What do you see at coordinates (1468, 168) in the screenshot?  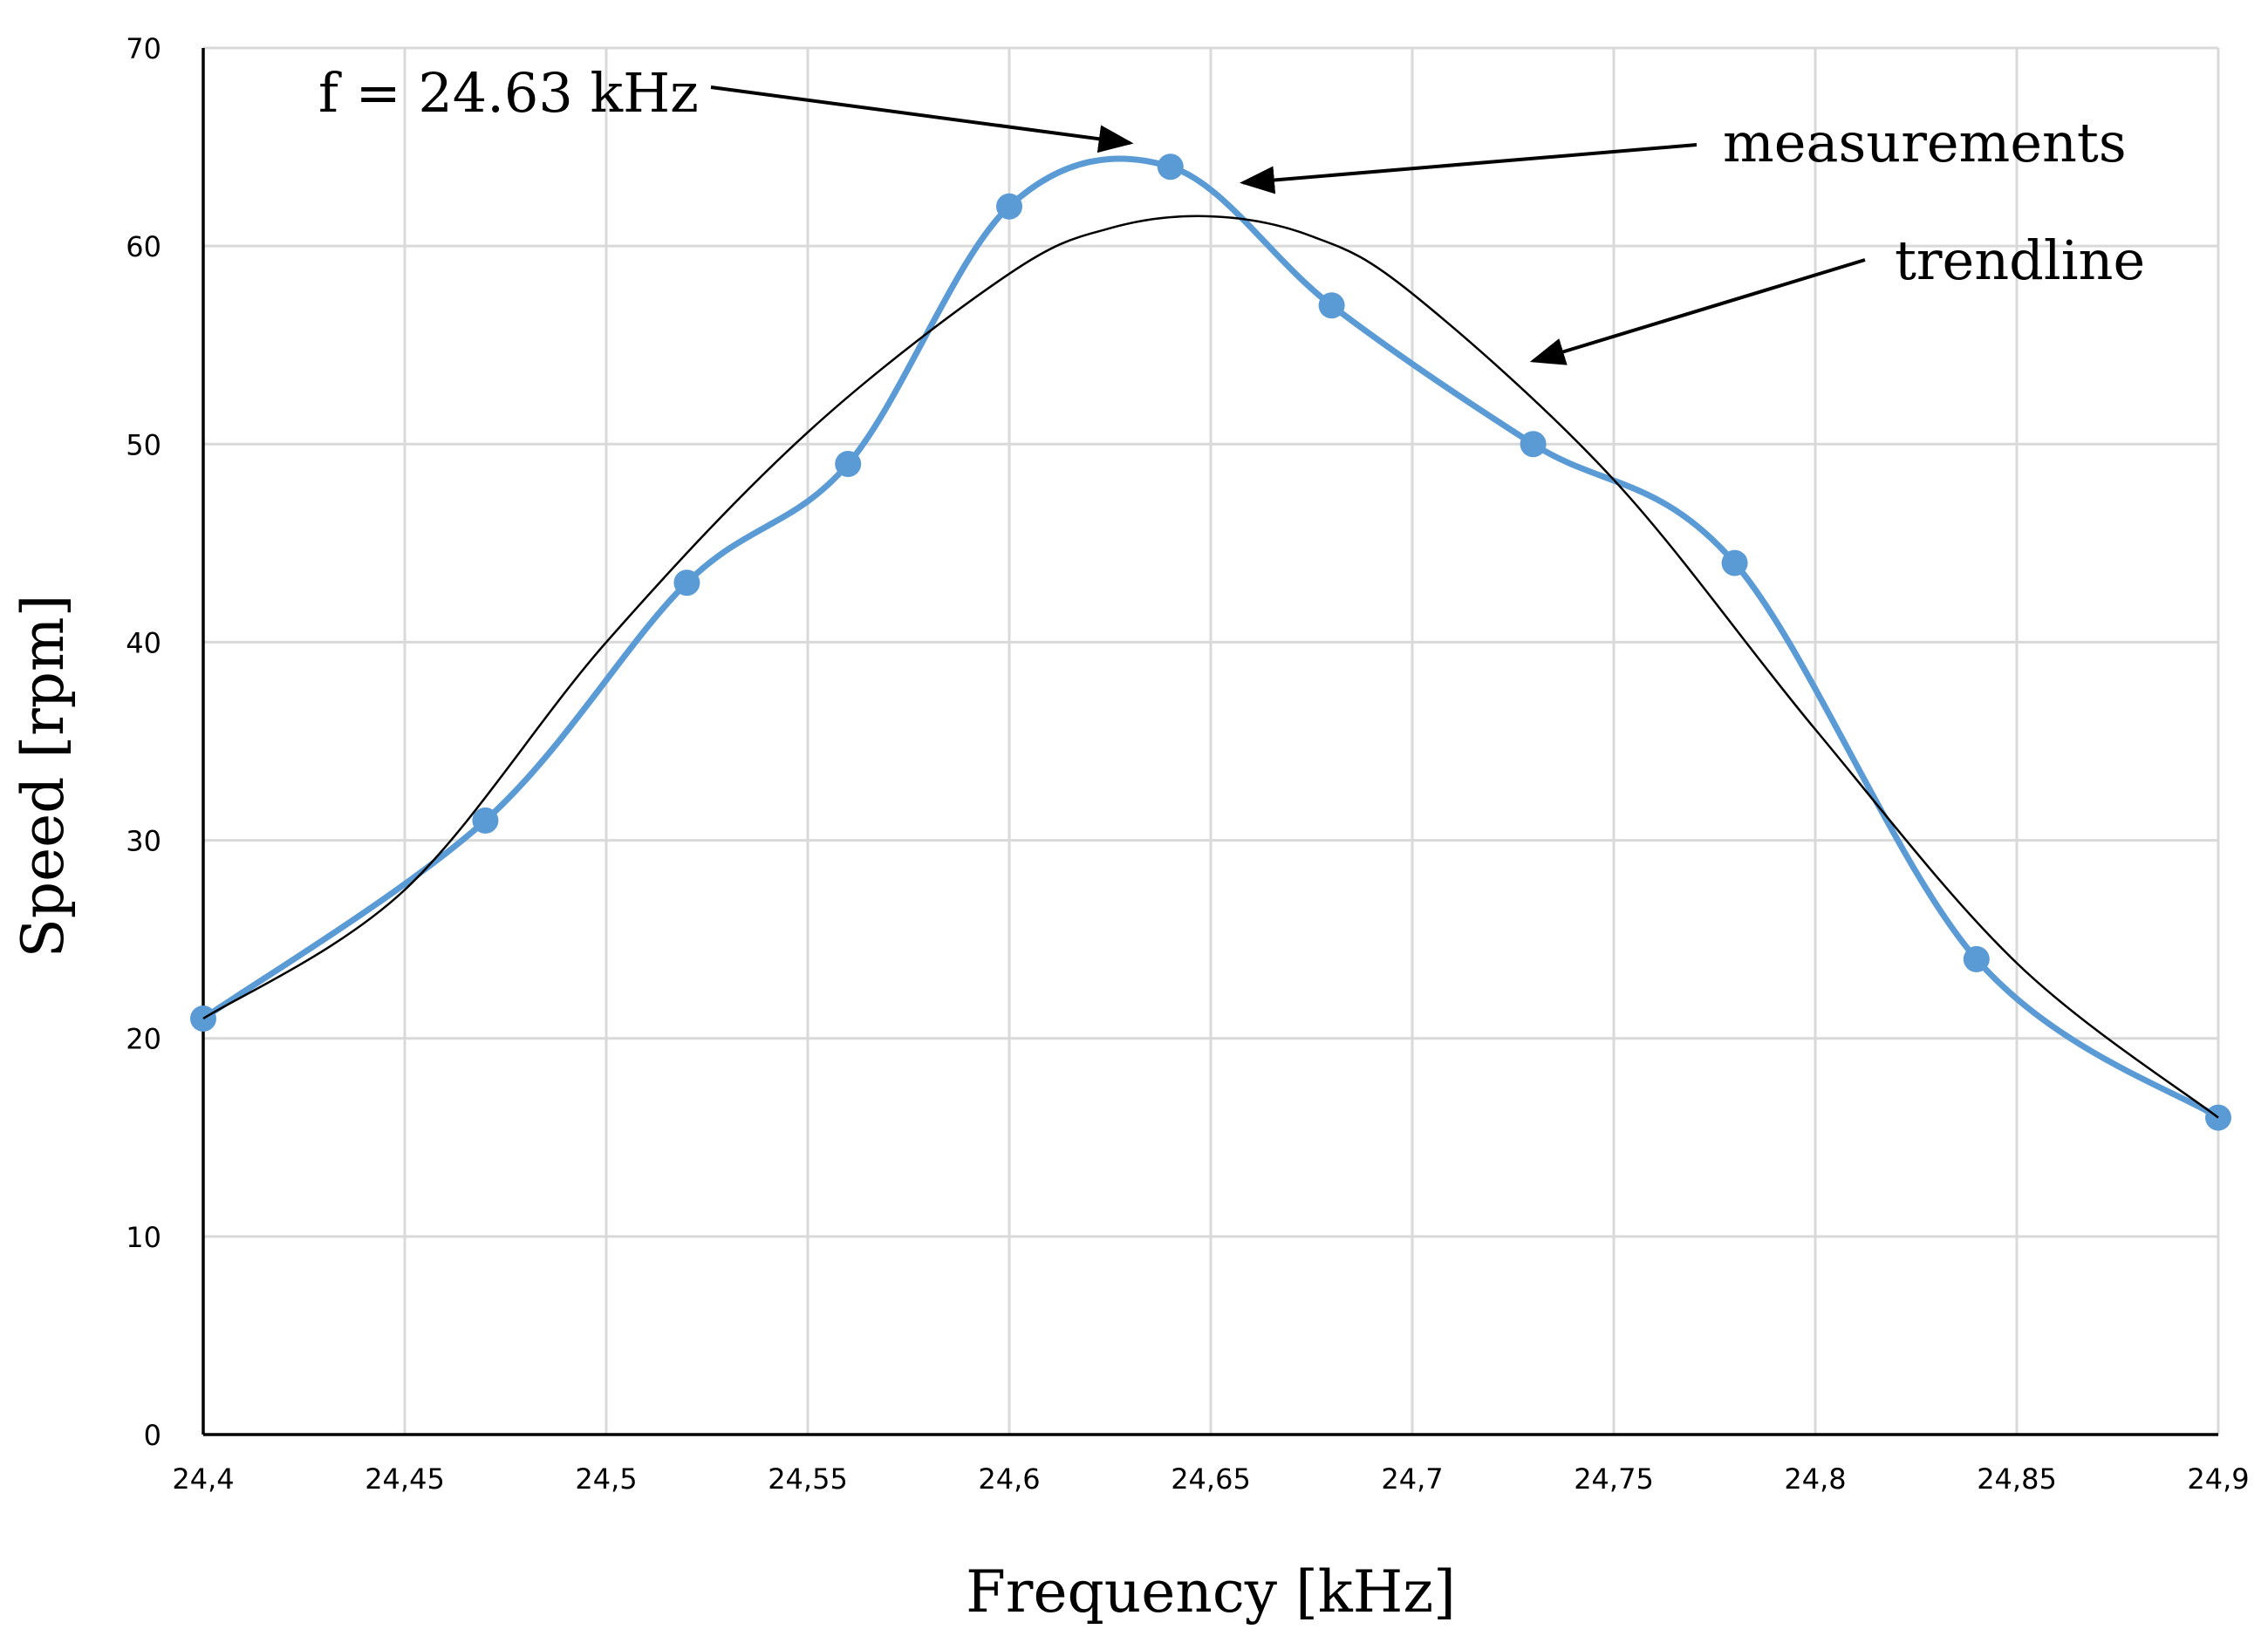 I see `measurements-annotation-arrow` at bounding box center [1468, 168].